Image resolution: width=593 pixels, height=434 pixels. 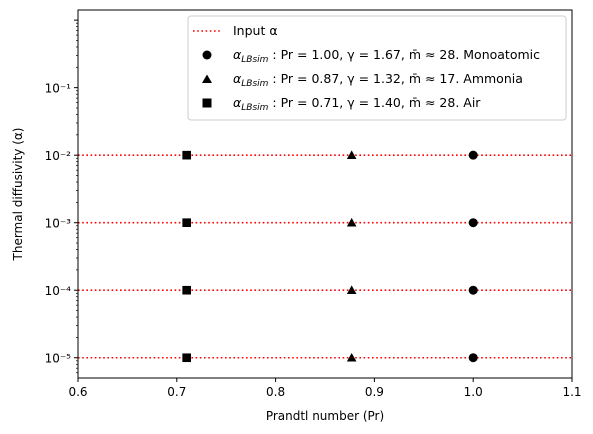 I want to click on legend-triangle-marker-icon, so click(x=207, y=78).